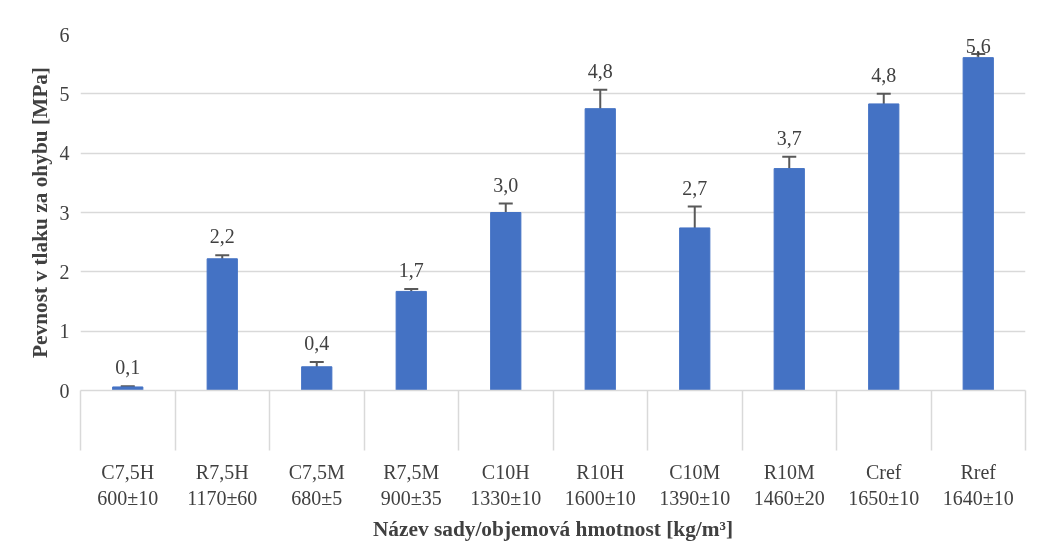 The image size is (1040, 543). I want to click on y-tick-label: 0, so click(64, 390).